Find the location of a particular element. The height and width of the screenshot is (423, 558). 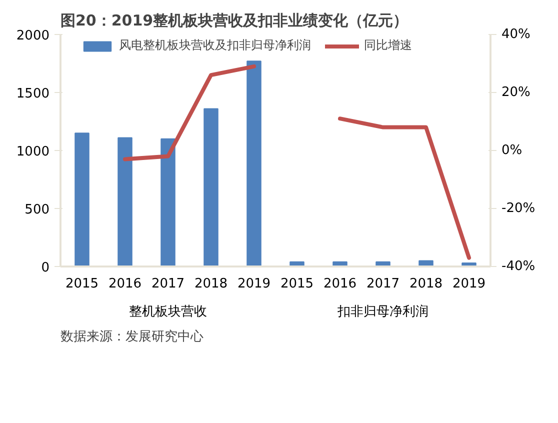

text: 扣非归母净利润 is located at coordinates (382, 312).